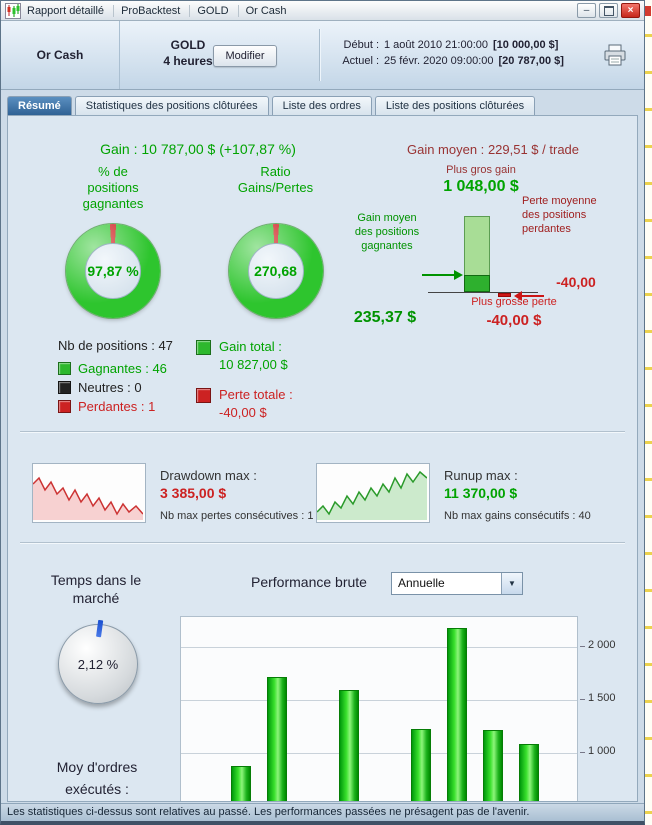 The image size is (652, 825). I want to click on total-loss: Perte totale : -40,00 $, so click(256, 404).